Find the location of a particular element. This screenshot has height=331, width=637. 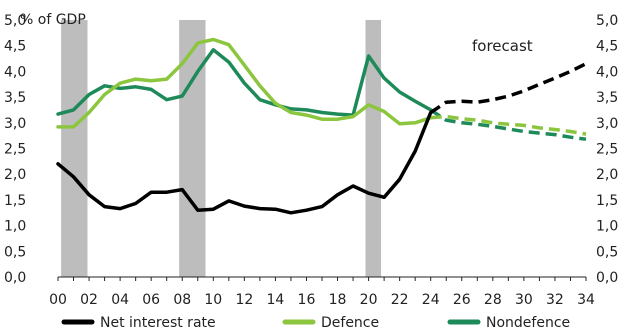

x-tick-8: 16 is located at coordinates (307, 300).